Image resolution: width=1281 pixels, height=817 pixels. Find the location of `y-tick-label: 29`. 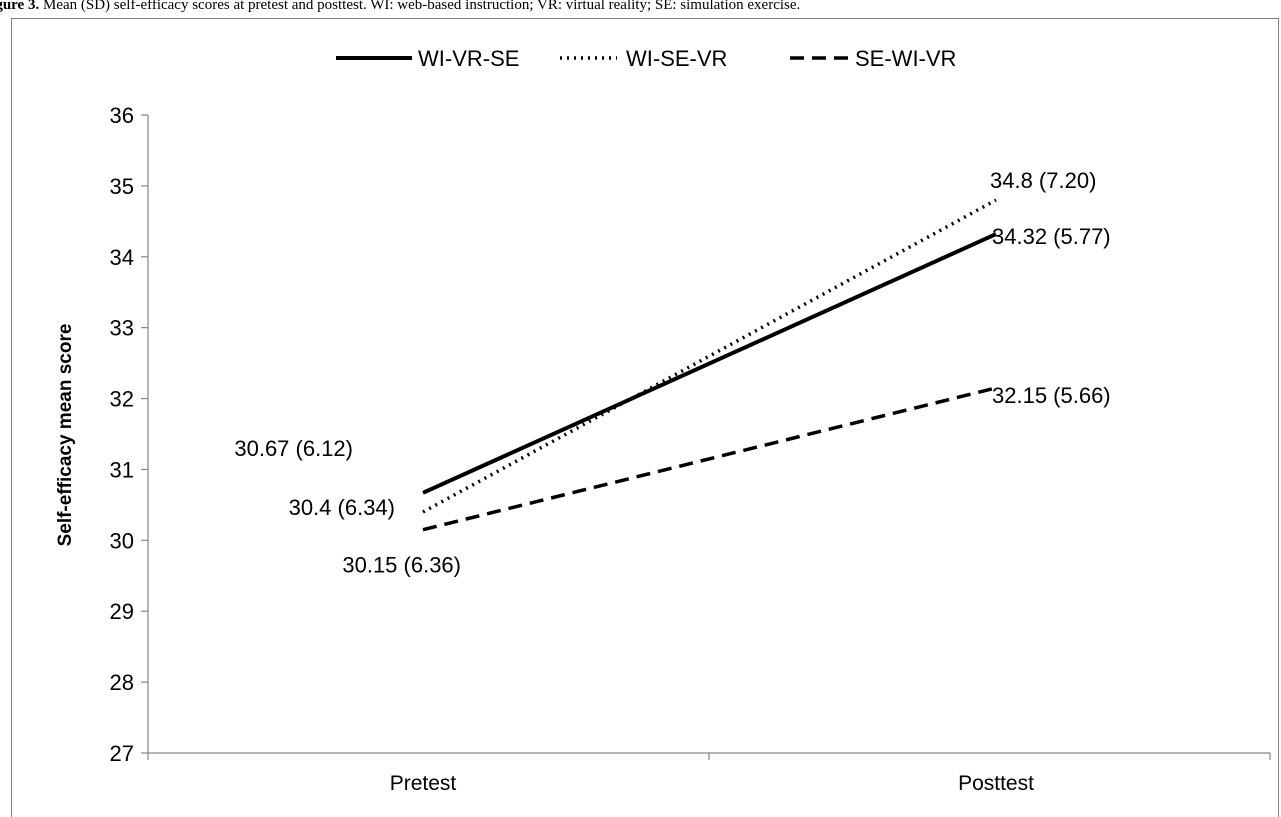

y-tick-label: 29 is located at coordinates (122, 611).